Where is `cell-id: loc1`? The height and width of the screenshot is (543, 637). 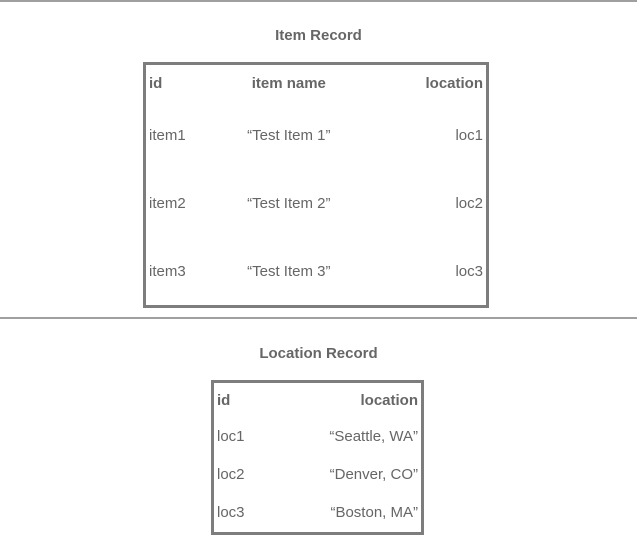
cell-id: loc1 is located at coordinates (231, 436).